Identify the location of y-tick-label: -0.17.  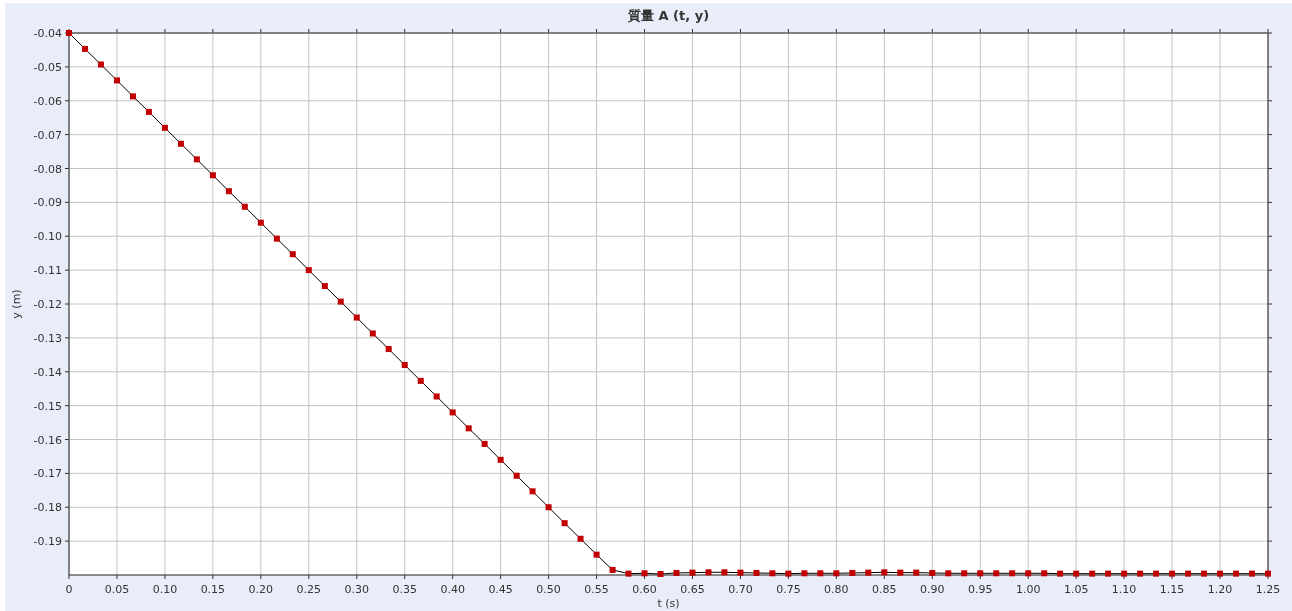
(47, 474).